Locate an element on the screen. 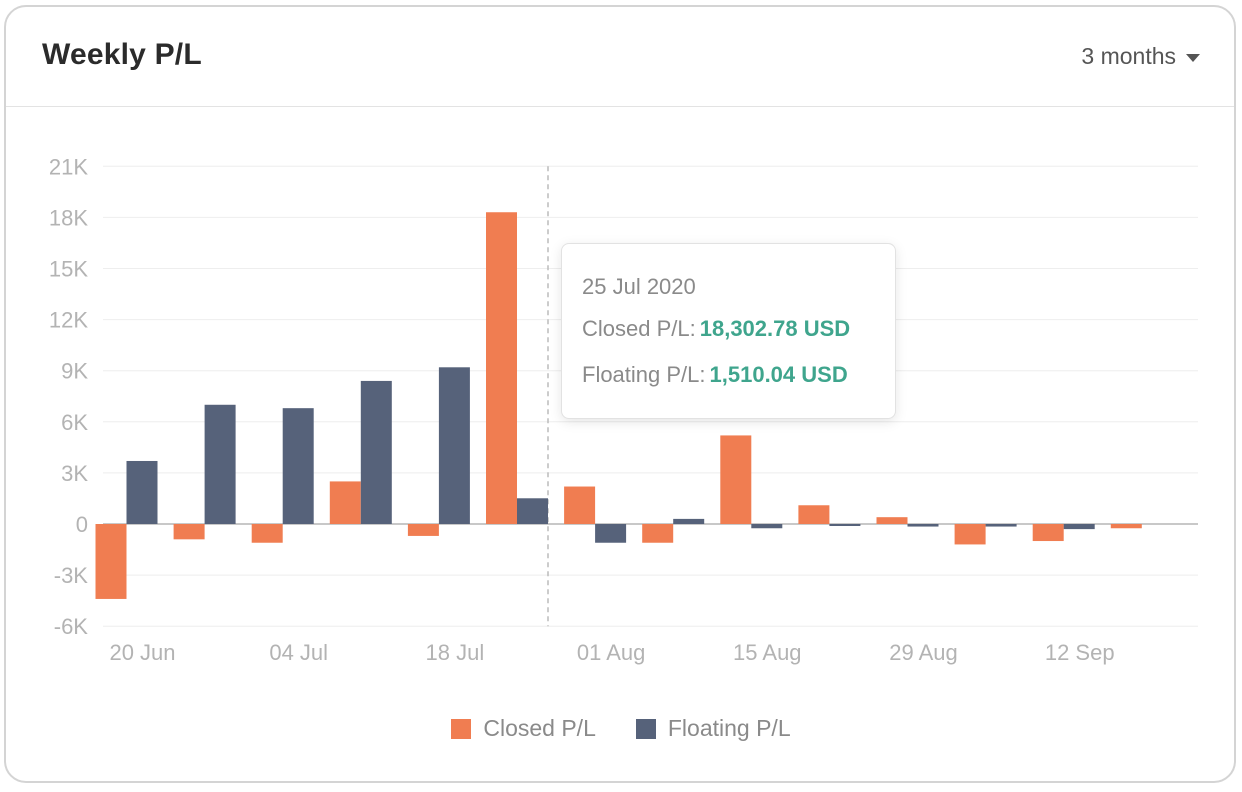 This screenshot has height=792, width=1242. y-tick-label: 15K is located at coordinates (68, 269).